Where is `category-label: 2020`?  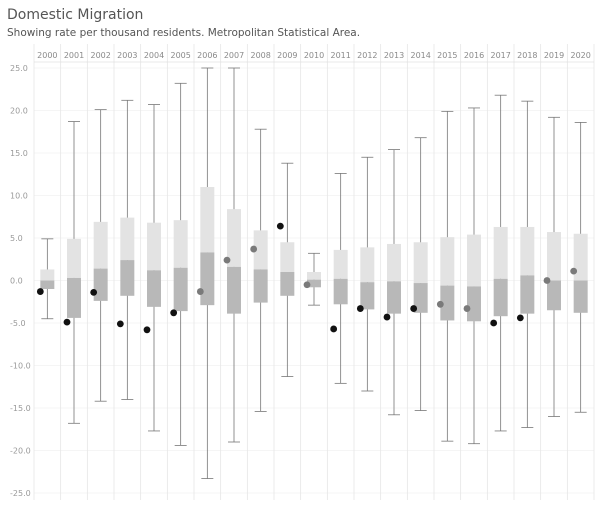
category-label: 2020 is located at coordinates (580, 55).